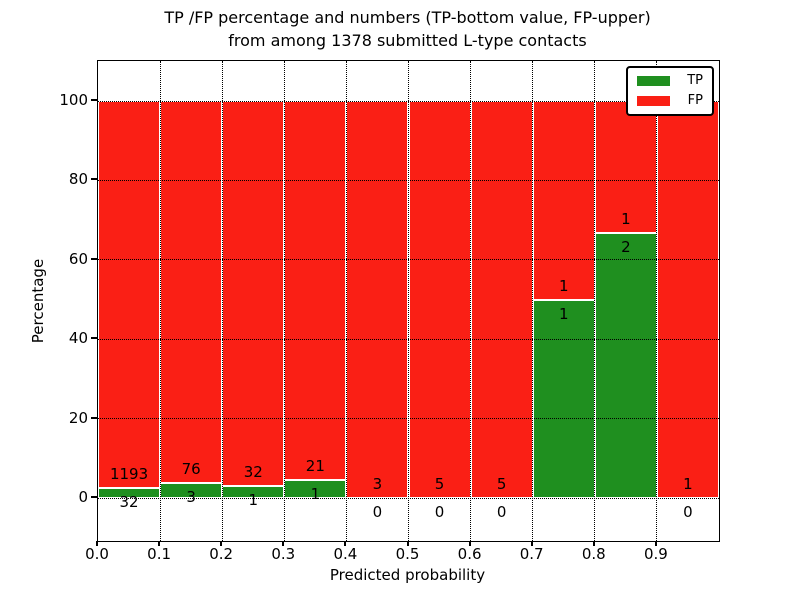  What do you see at coordinates (695, 100) in the screenshot?
I see `legend-label-fp: FP` at bounding box center [695, 100].